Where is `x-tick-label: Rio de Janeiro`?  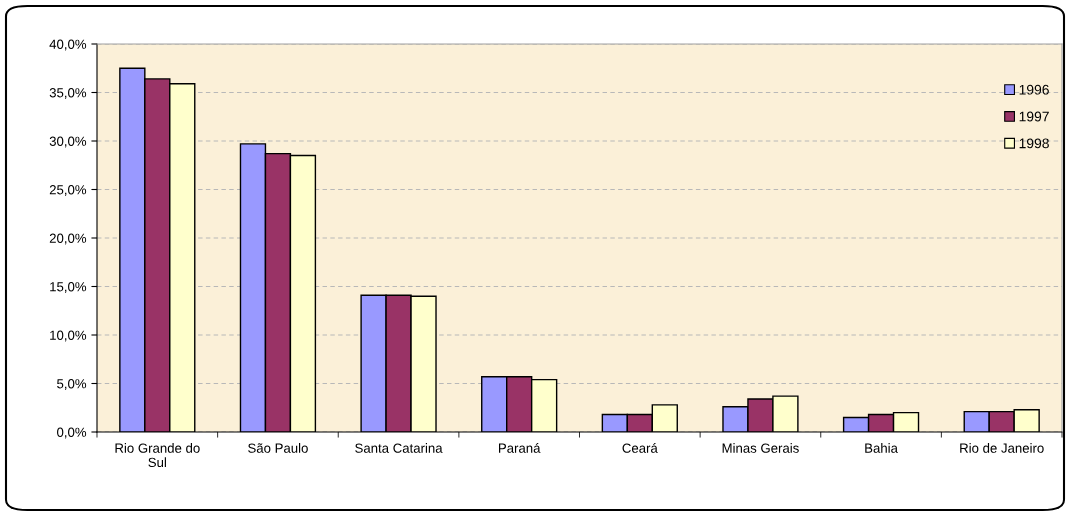
x-tick-label: Rio de Janeiro is located at coordinates (1002, 448).